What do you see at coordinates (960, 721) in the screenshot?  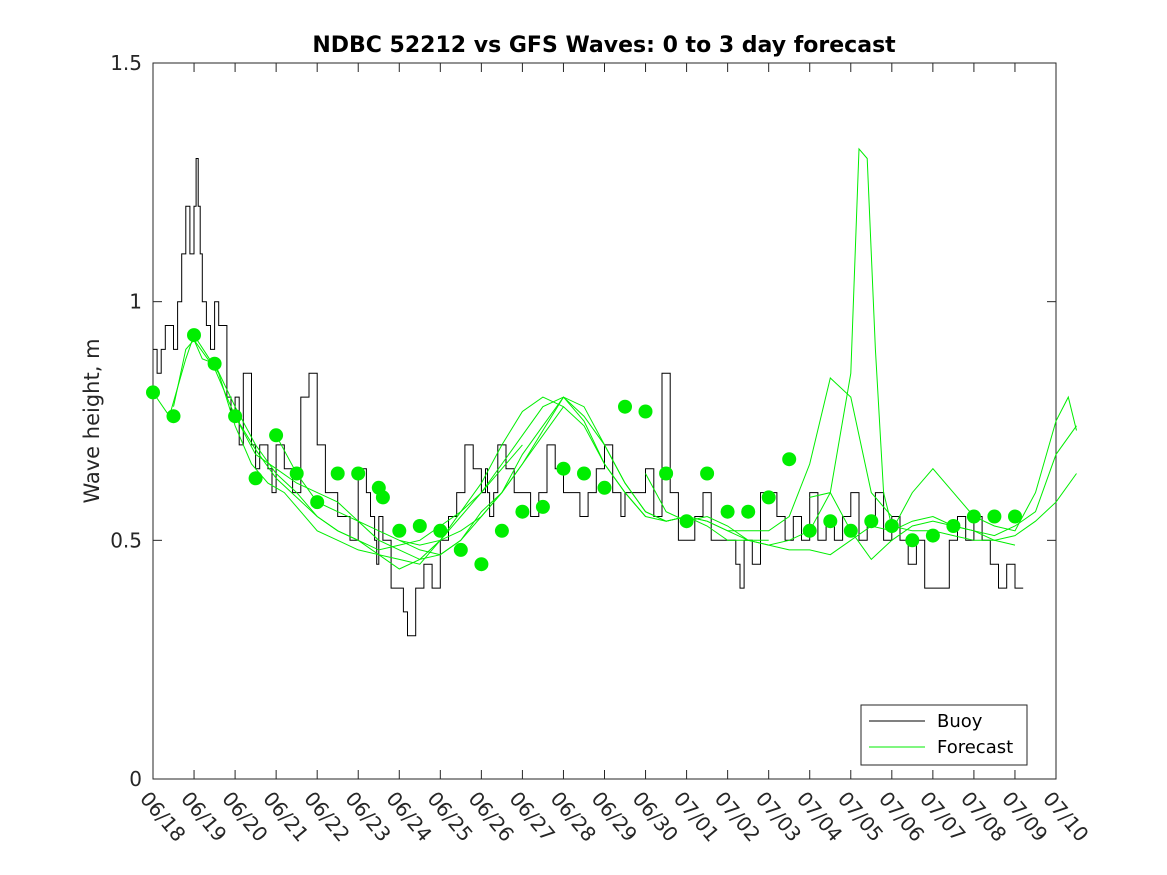 I see `legend-buoy-label: Buoy` at bounding box center [960, 721].